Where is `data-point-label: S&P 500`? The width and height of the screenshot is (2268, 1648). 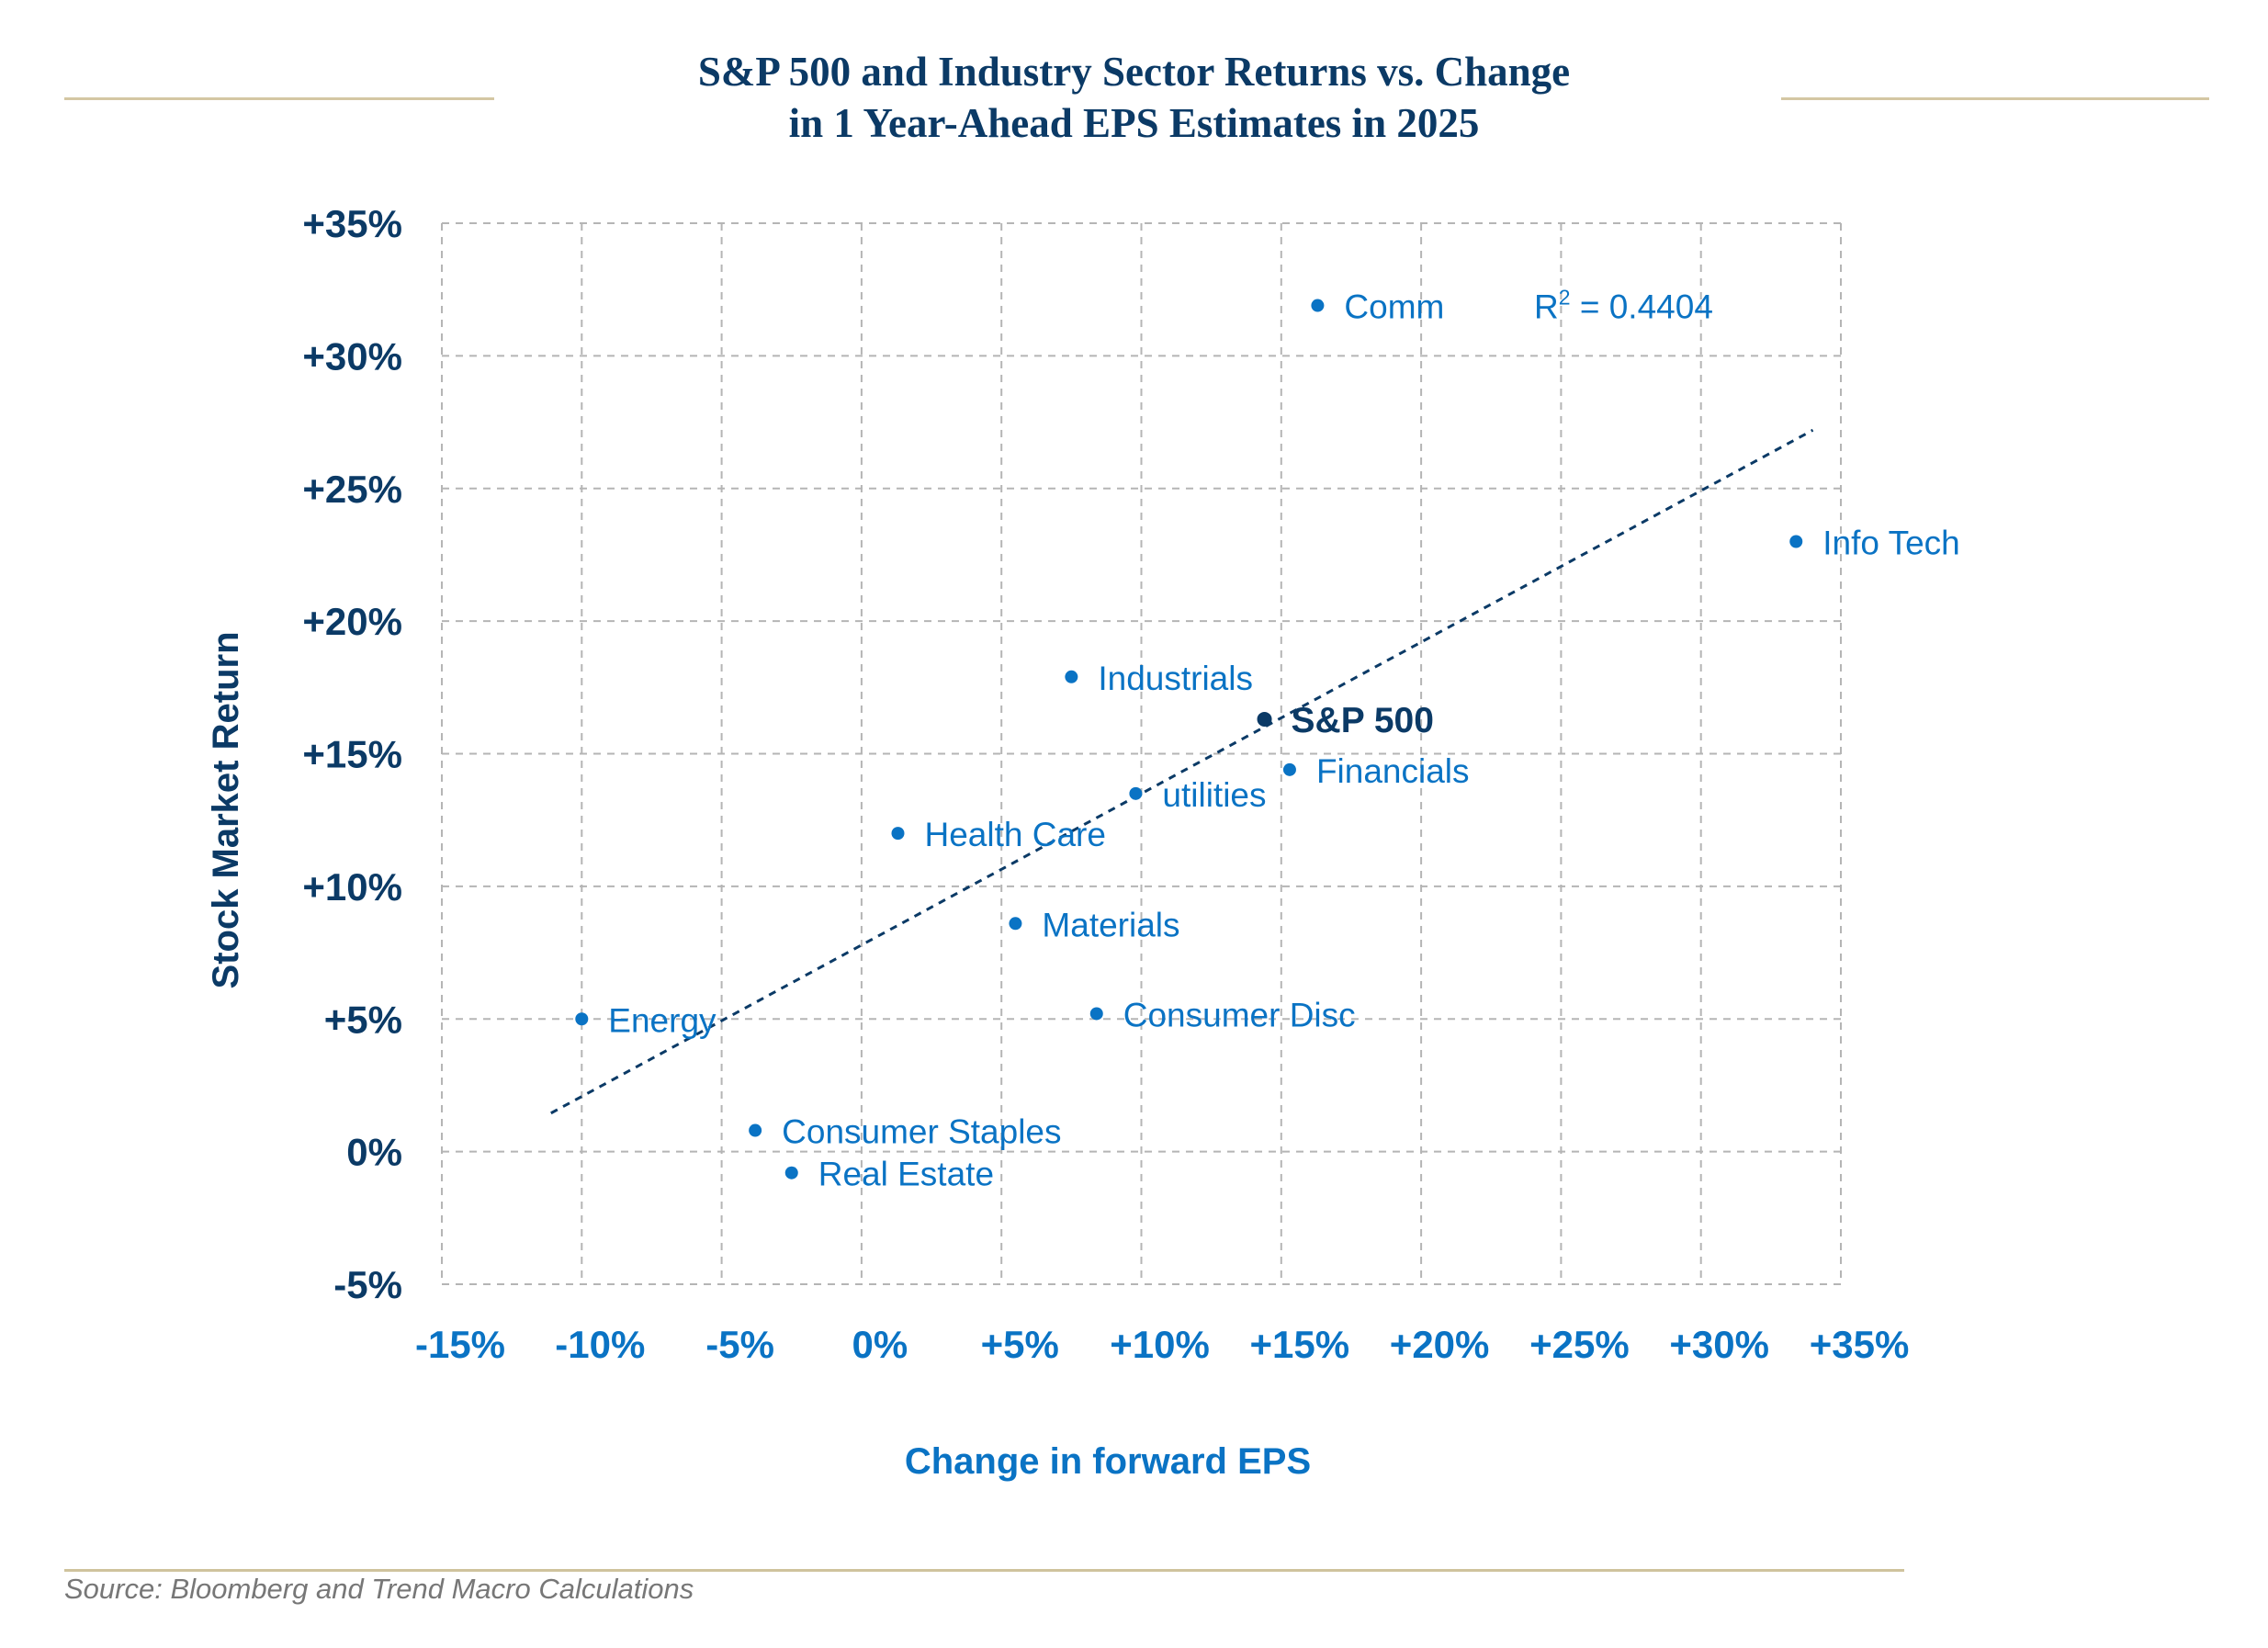
data-point-label: S&P 500 is located at coordinates (1363, 720).